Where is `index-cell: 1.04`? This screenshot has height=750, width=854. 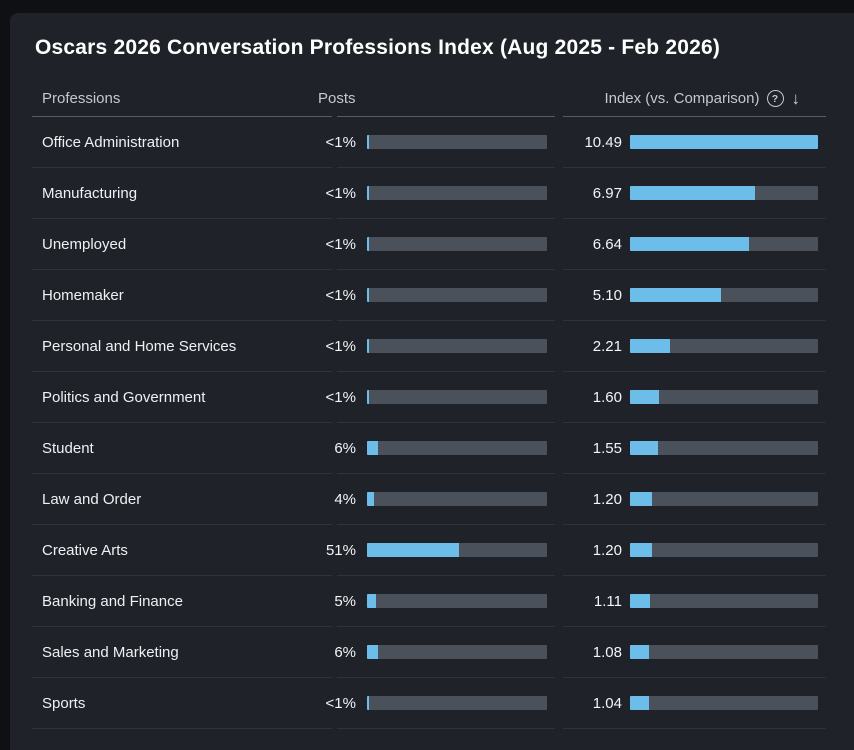
index-cell: 1.04 is located at coordinates (694, 703).